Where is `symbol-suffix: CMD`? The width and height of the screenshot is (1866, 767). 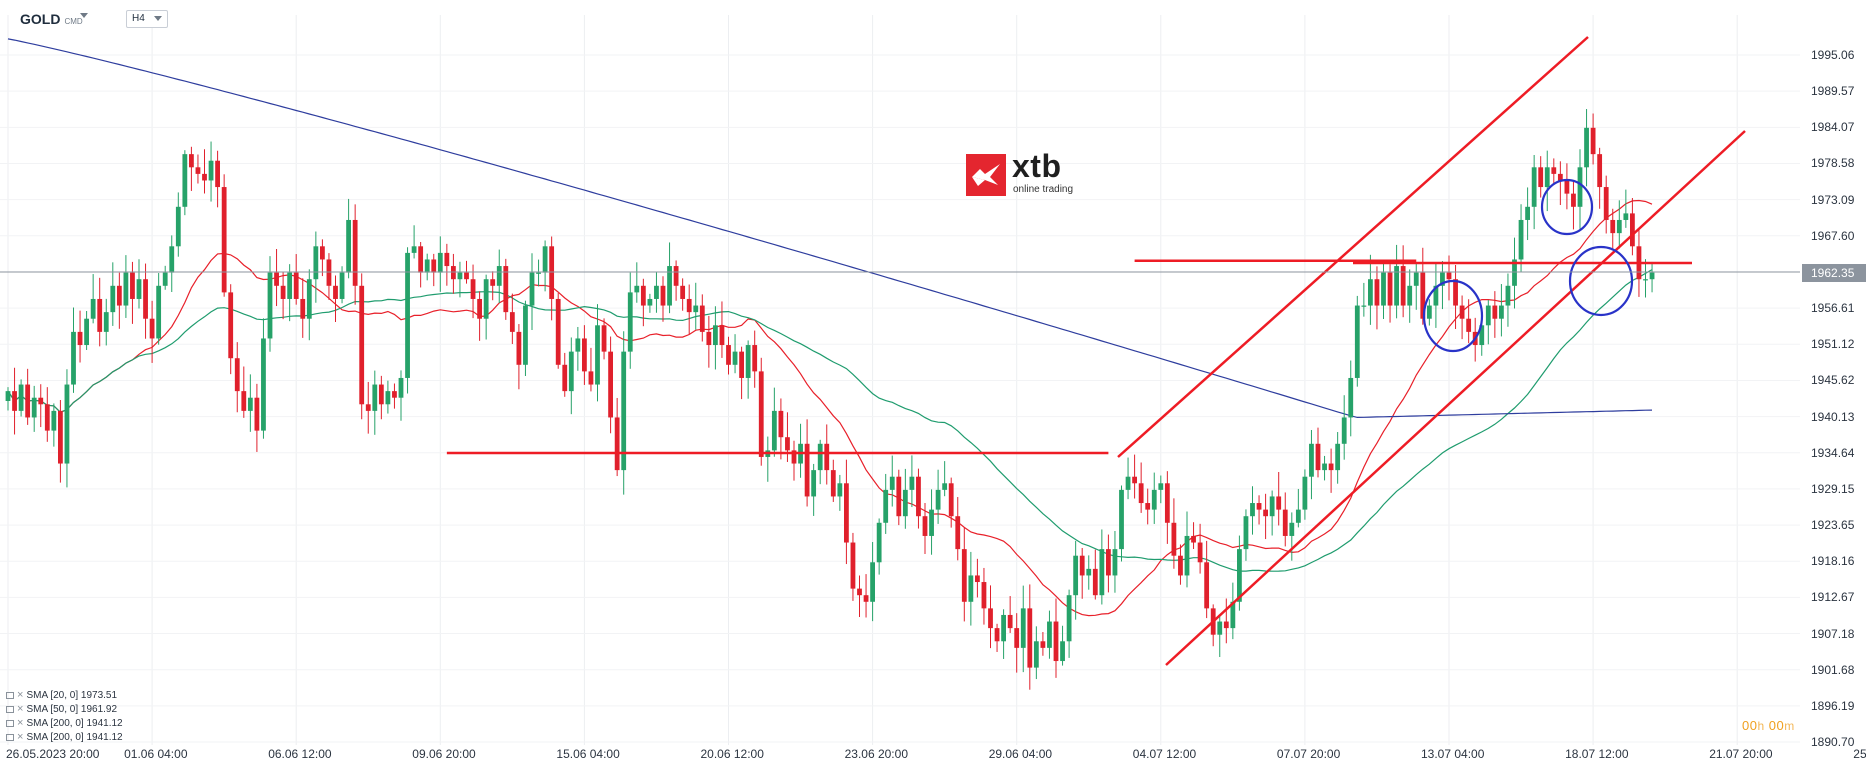
symbol-suffix: CMD is located at coordinates (73, 21).